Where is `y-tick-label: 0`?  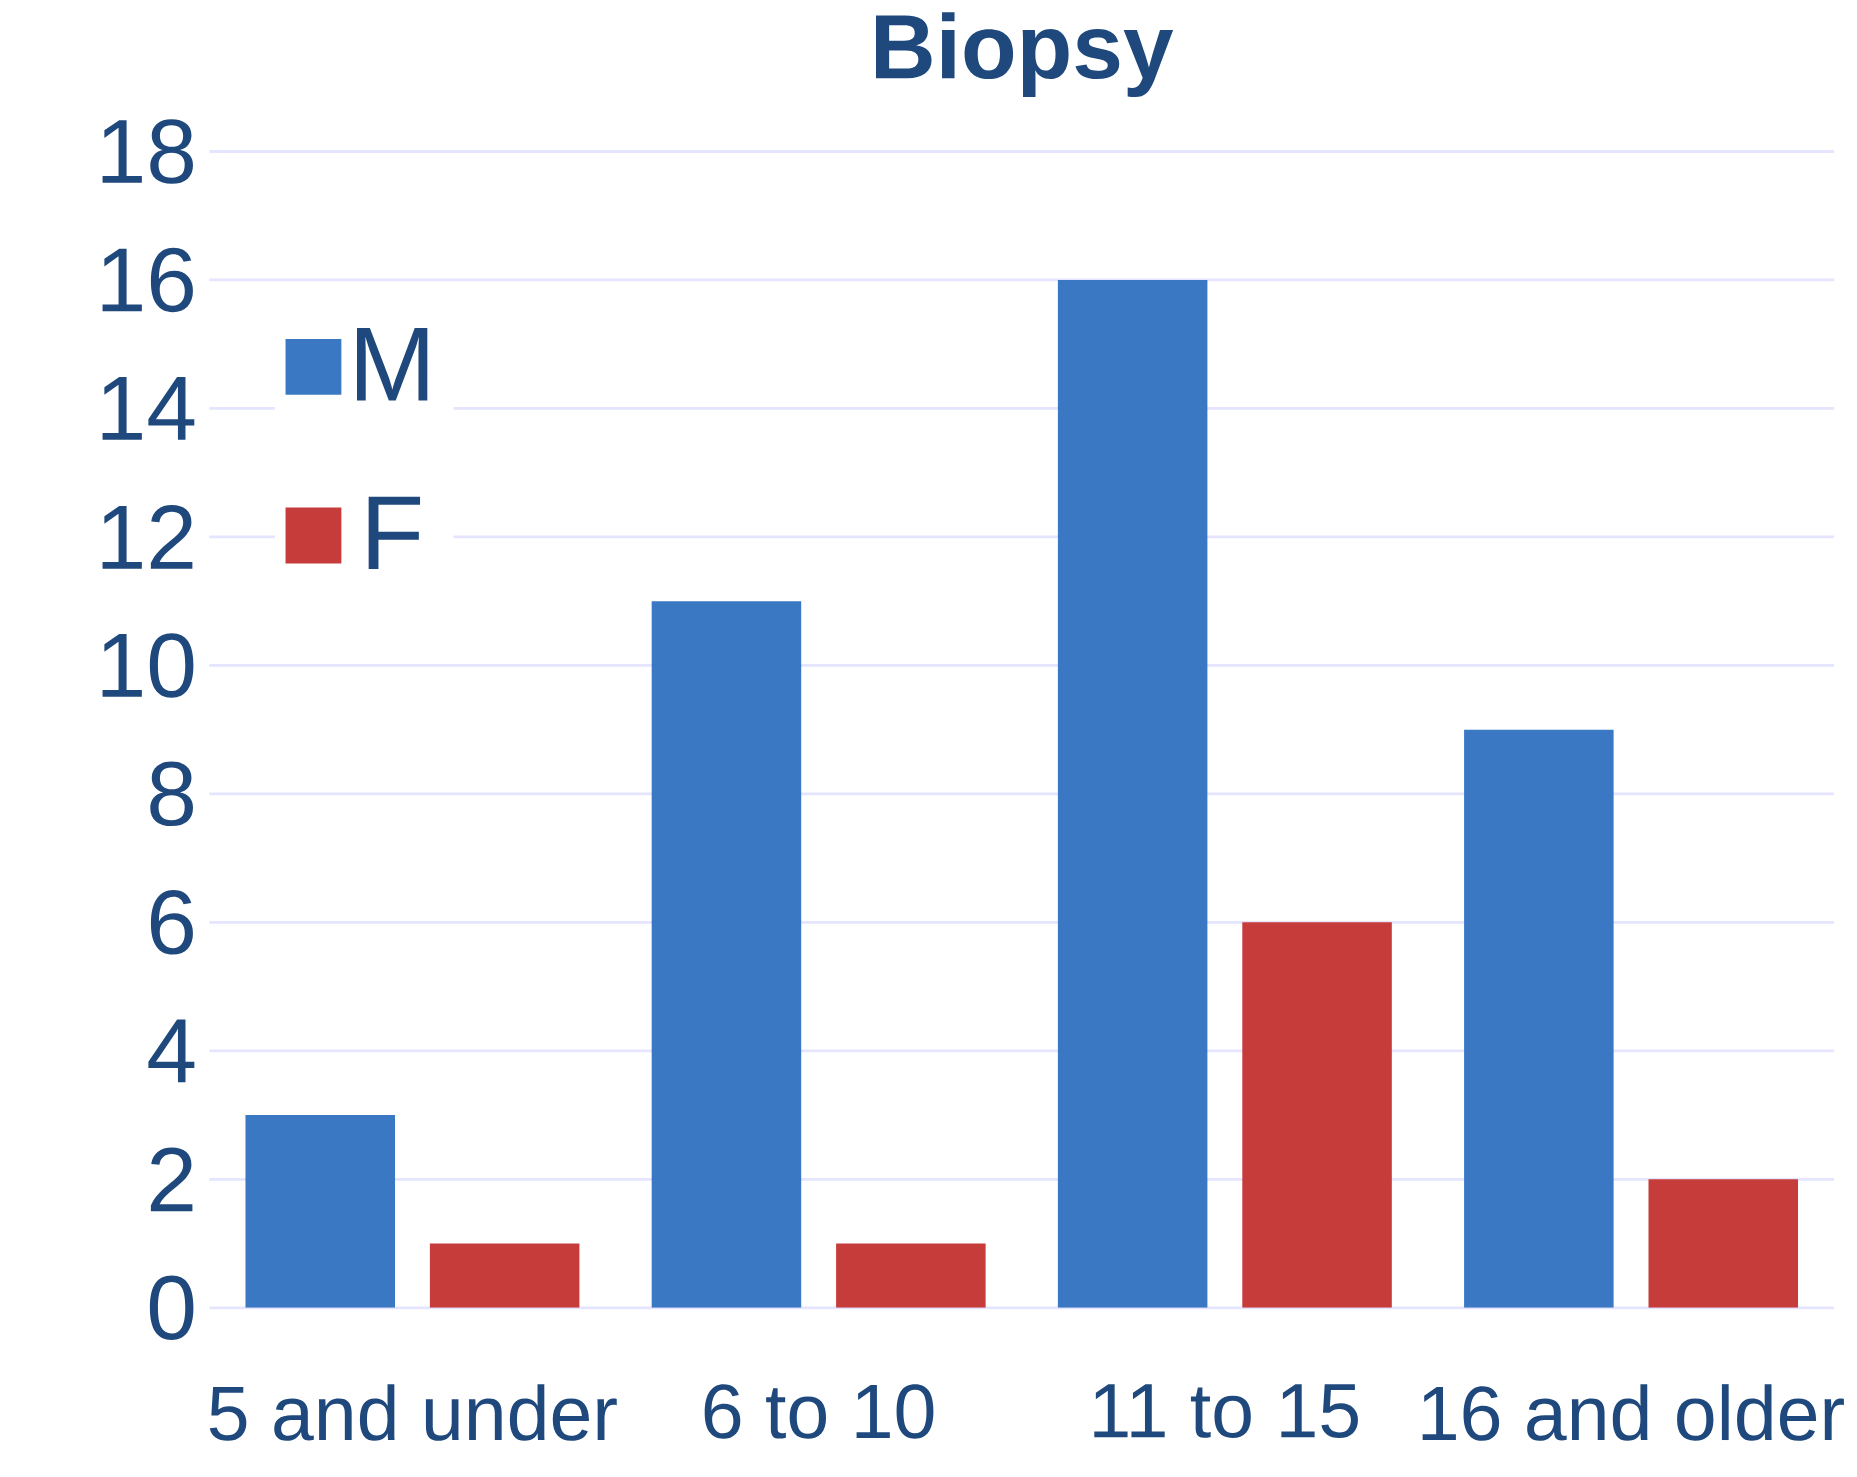 y-tick-label: 0 is located at coordinates (171, 1307).